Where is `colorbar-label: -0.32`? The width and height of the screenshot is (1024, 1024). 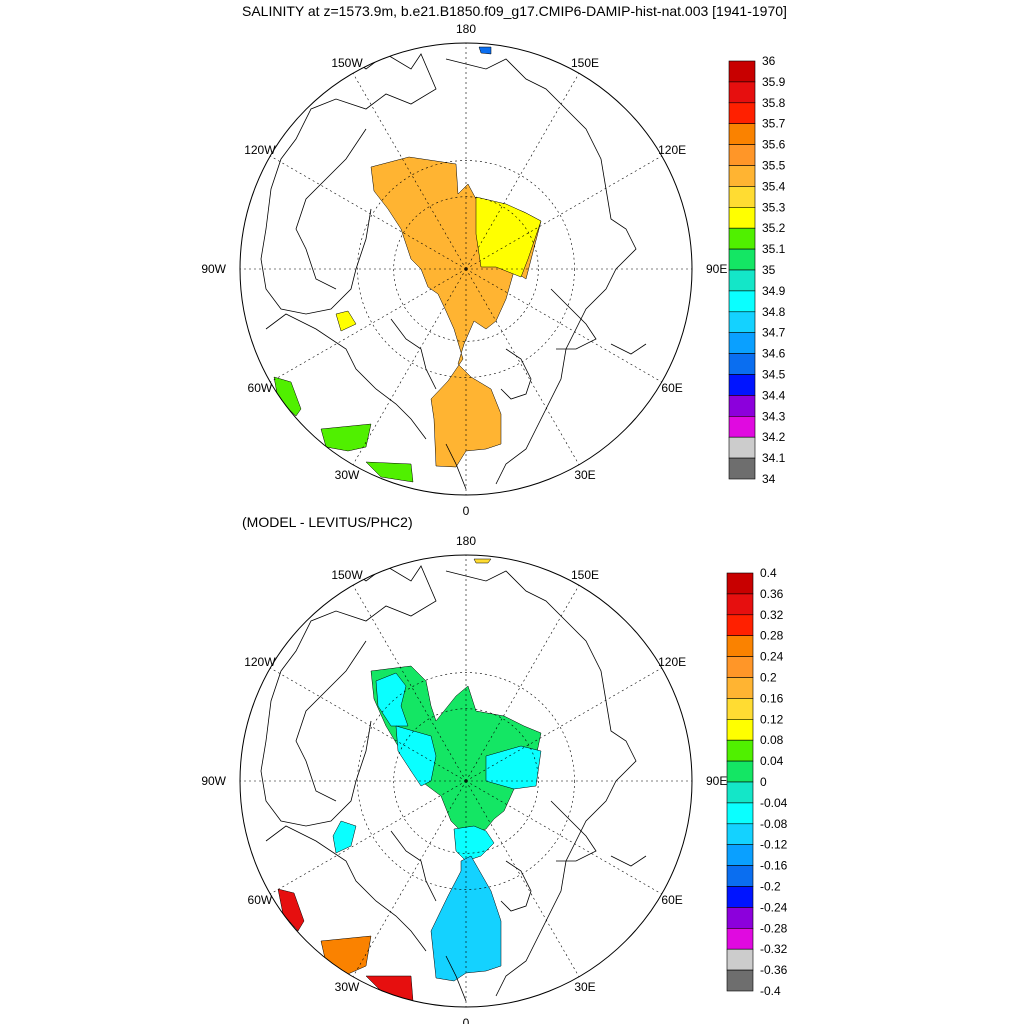
colorbar-label: -0.32 is located at coordinates (774, 949).